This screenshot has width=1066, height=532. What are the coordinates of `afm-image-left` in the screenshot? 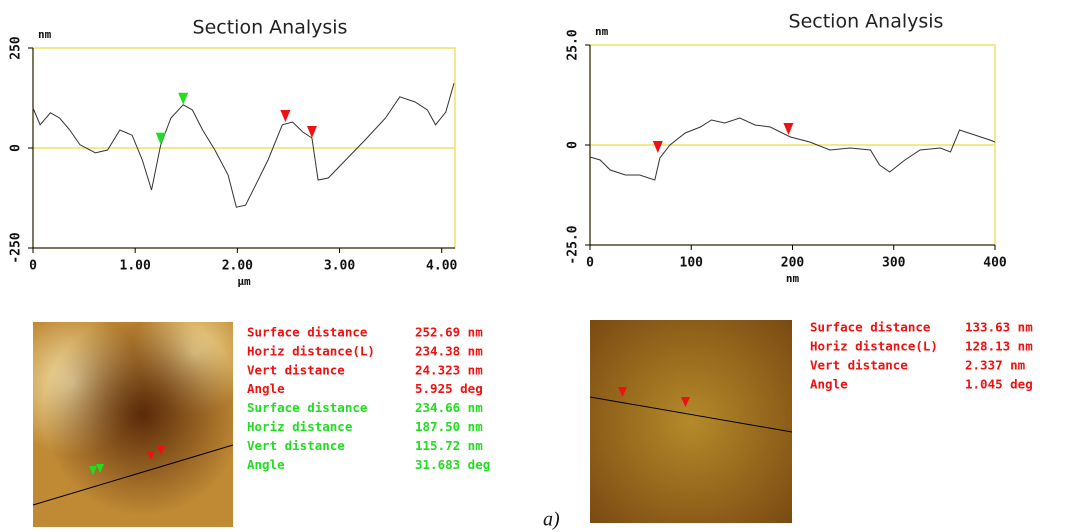 It's located at (133, 424).